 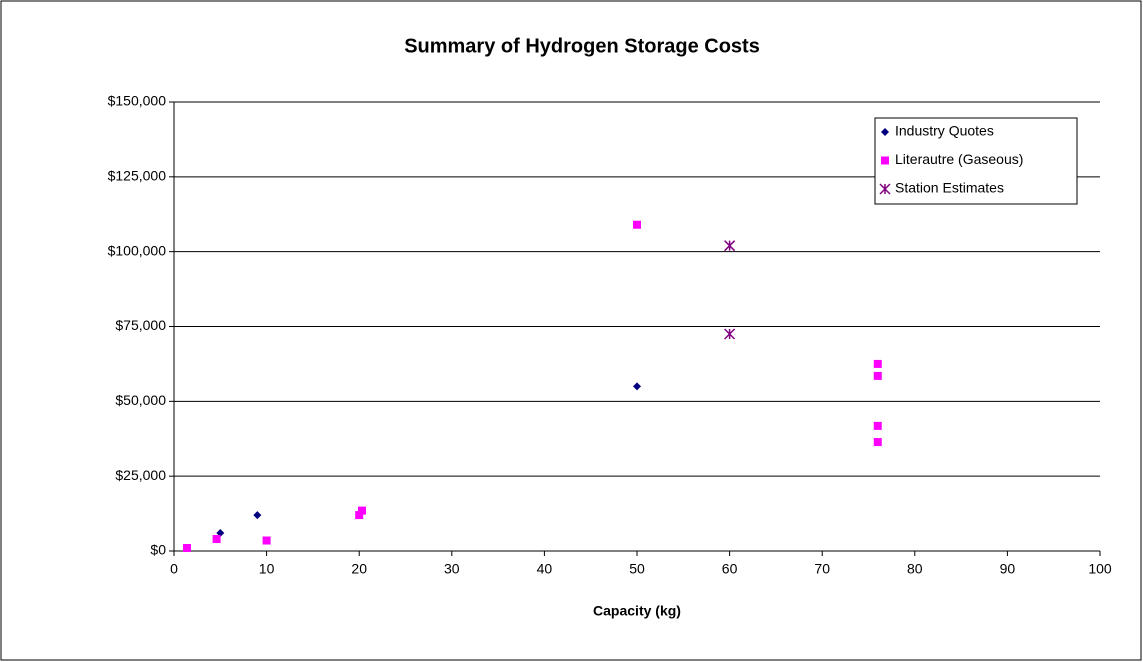 I want to click on legend-label: Literautre (Gaseous), so click(x=959, y=159).